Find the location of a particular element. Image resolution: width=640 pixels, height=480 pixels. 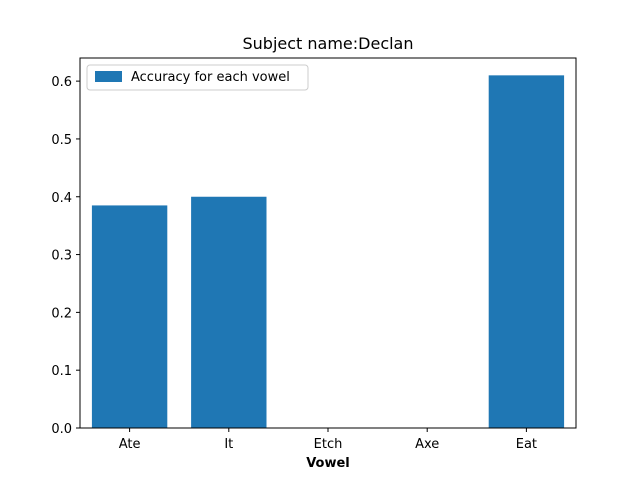

x-axis: Ate It Etch Axe Eat is located at coordinates (328, 440).